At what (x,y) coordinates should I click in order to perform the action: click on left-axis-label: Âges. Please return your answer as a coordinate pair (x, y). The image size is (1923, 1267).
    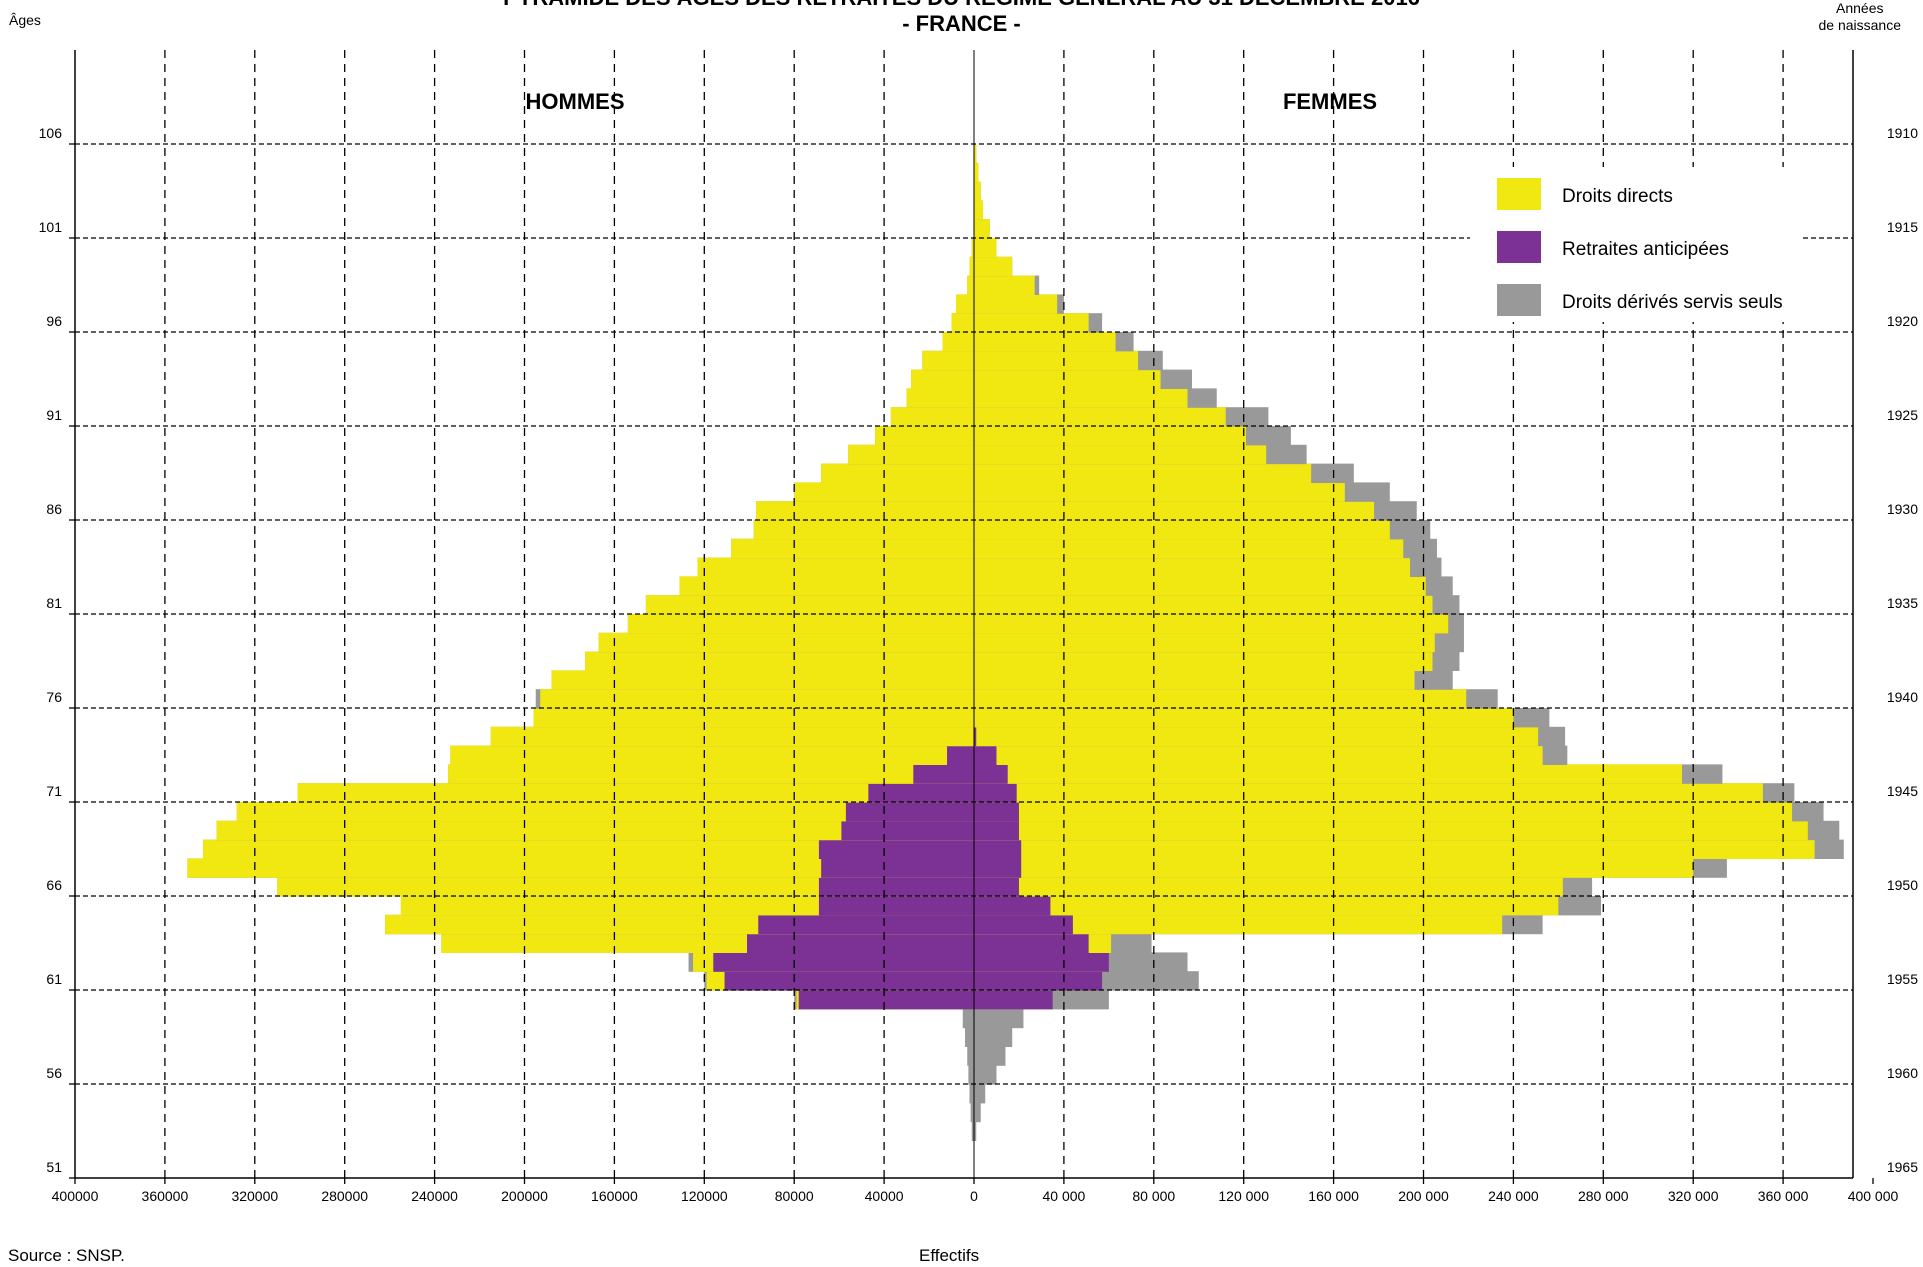
    Looking at the image, I should click on (25, 20).